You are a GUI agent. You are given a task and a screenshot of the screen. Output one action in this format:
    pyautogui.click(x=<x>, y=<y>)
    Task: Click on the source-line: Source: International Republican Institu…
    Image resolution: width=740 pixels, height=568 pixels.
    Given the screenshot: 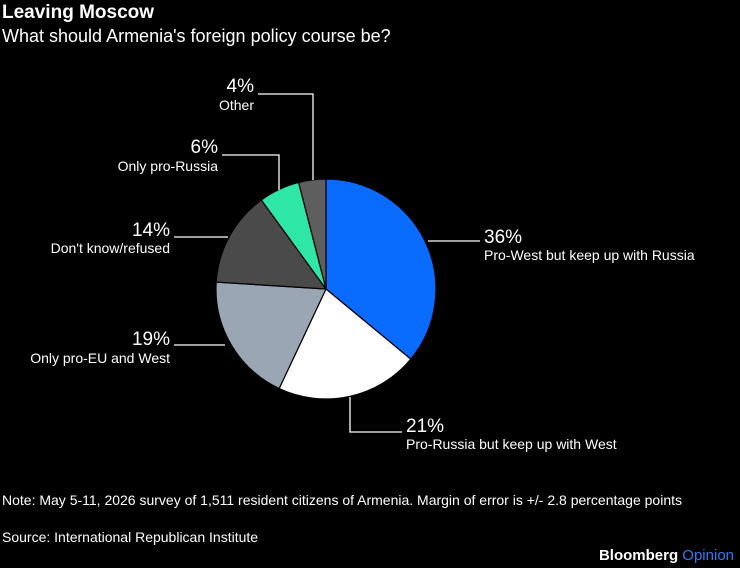 What is the action you would take?
    pyautogui.click(x=130, y=537)
    